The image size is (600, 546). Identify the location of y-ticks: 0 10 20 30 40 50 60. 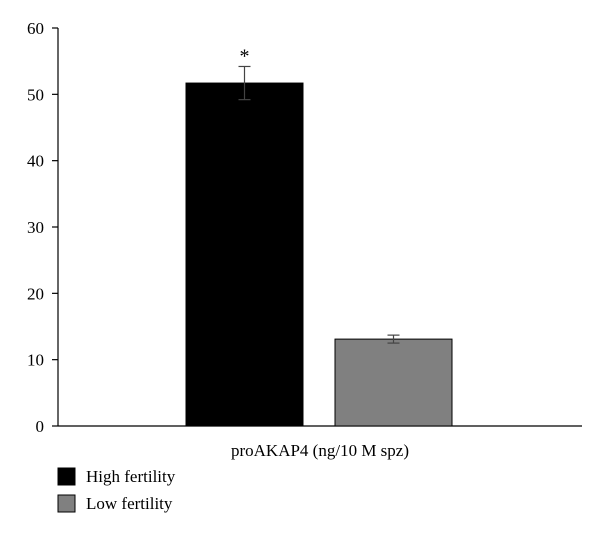
(42, 227).